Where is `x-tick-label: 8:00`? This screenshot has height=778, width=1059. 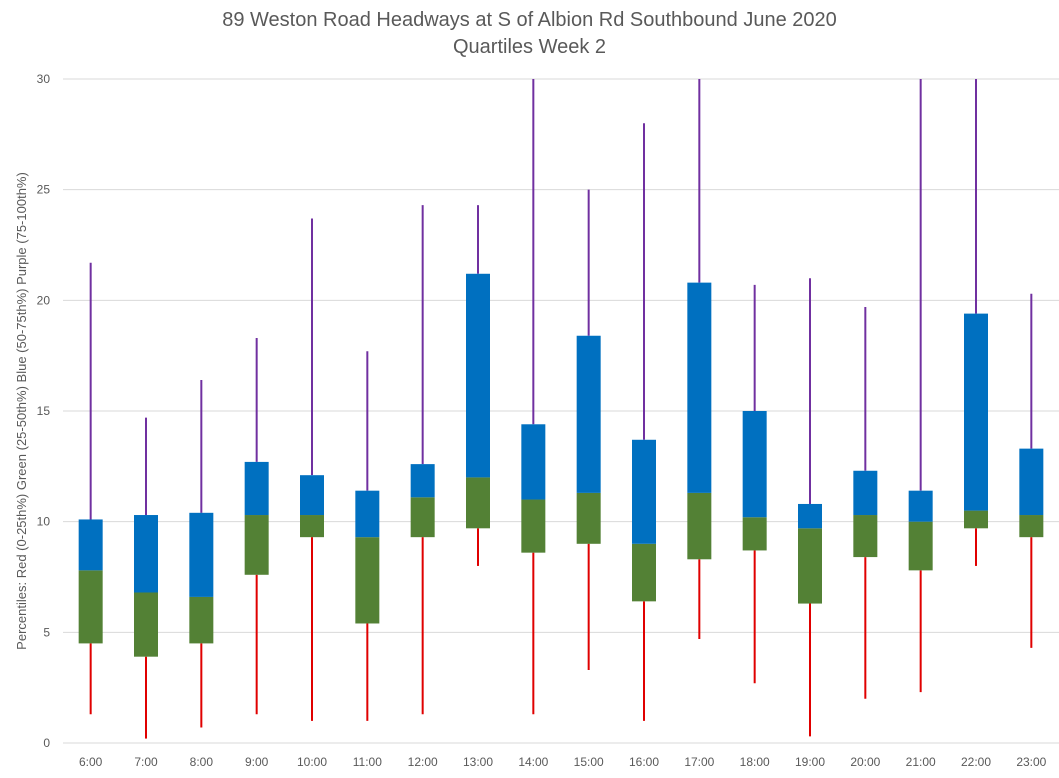
x-tick-label: 8:00 is located at coordinates (202, 762).